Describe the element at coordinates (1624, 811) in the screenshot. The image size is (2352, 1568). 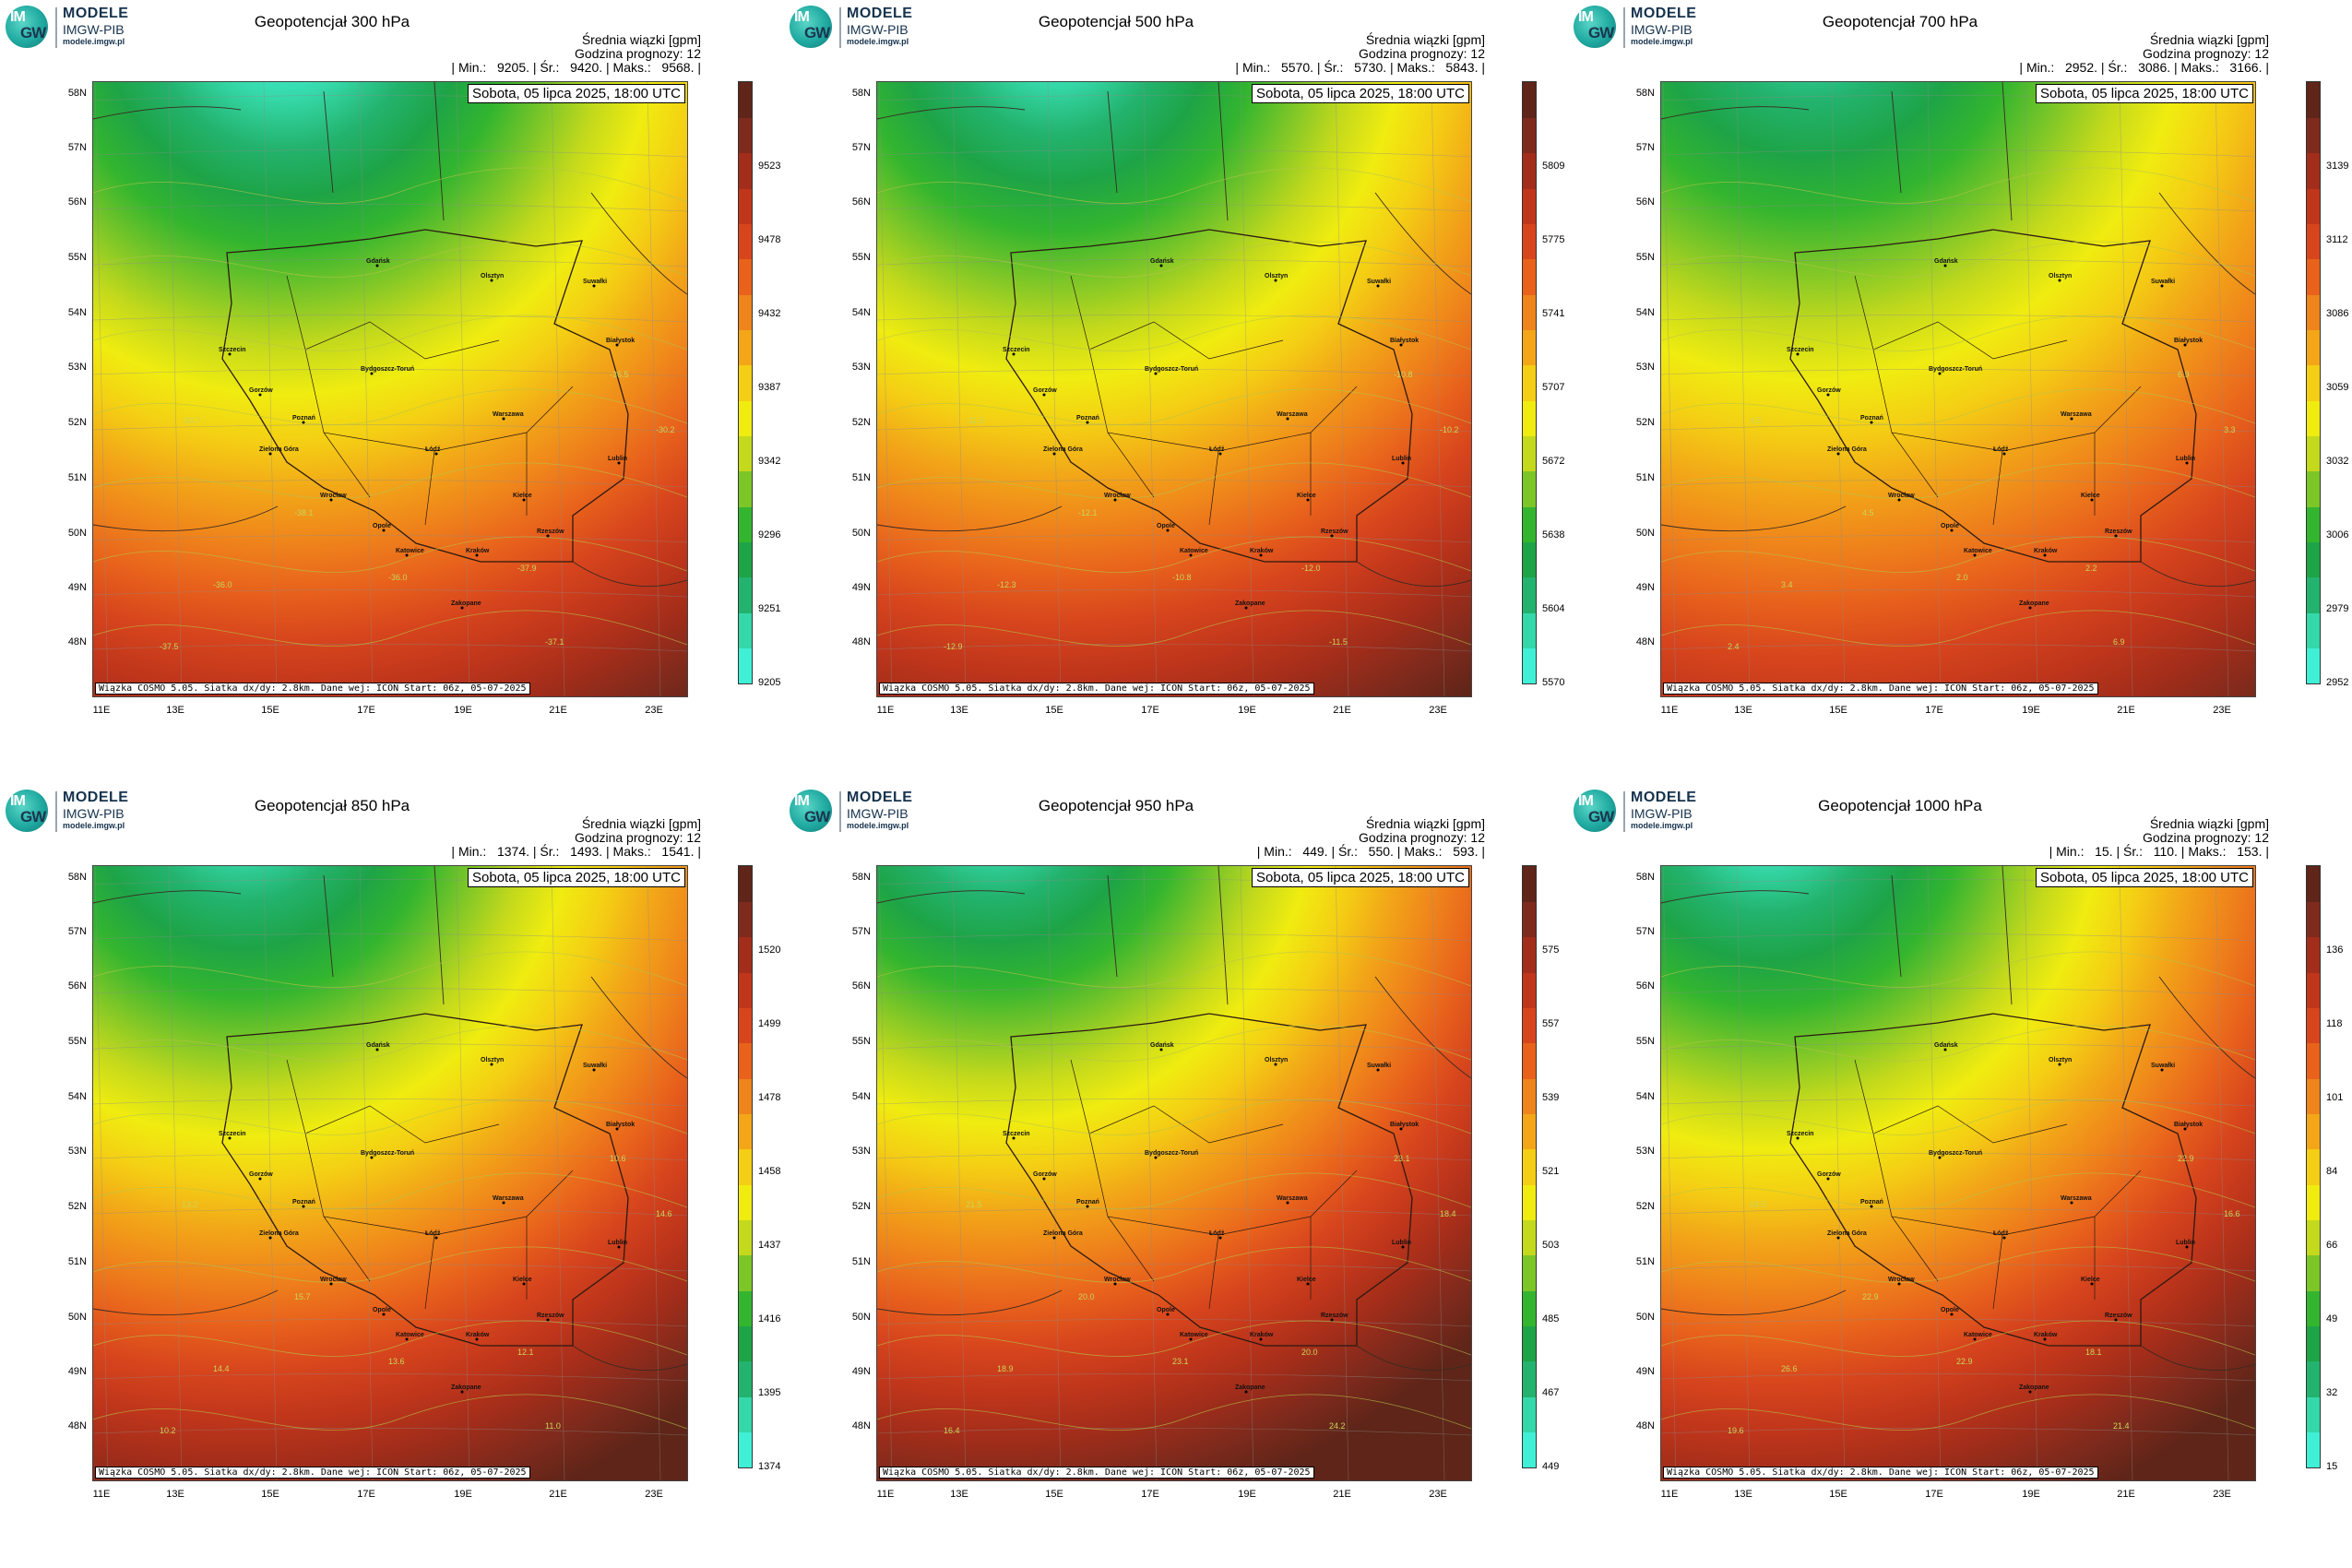
I see `logo-divider` at that location.